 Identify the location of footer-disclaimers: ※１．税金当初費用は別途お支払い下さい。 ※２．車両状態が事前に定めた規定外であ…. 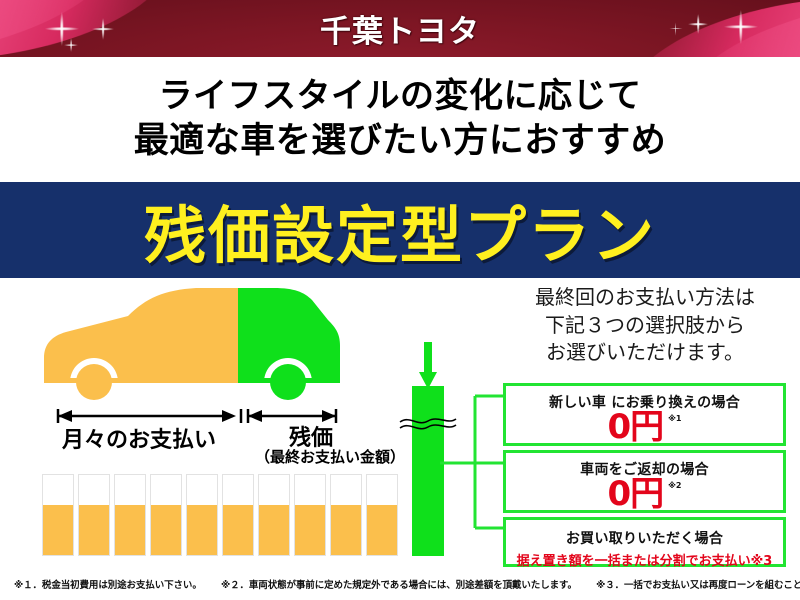
(400, 584).